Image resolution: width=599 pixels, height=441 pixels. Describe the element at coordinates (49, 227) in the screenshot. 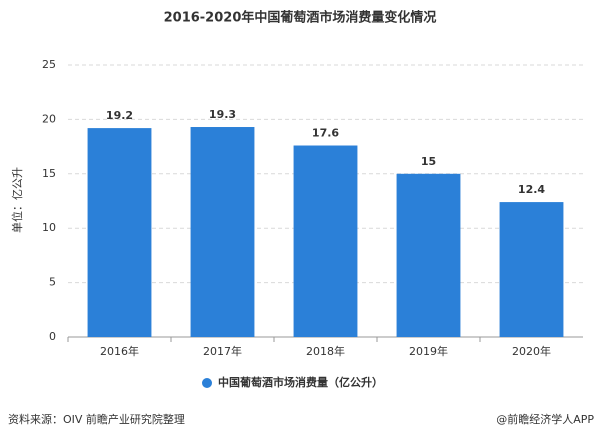

I see `y-tick-label: 10` at that location.